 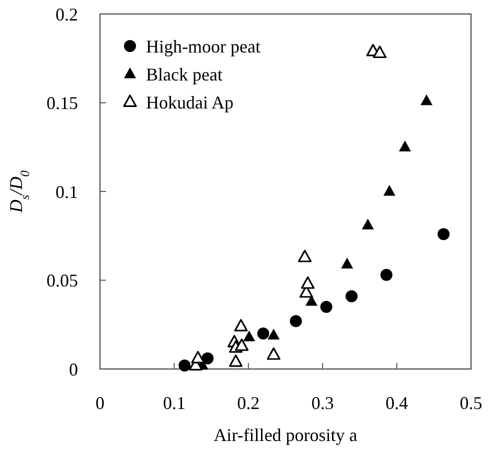 I want to click on y-tick-label: 0, so click(x=73, y=369).